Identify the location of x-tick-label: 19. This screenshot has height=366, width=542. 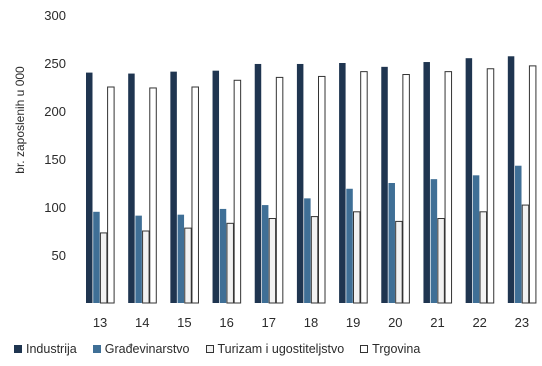
(353, 322).